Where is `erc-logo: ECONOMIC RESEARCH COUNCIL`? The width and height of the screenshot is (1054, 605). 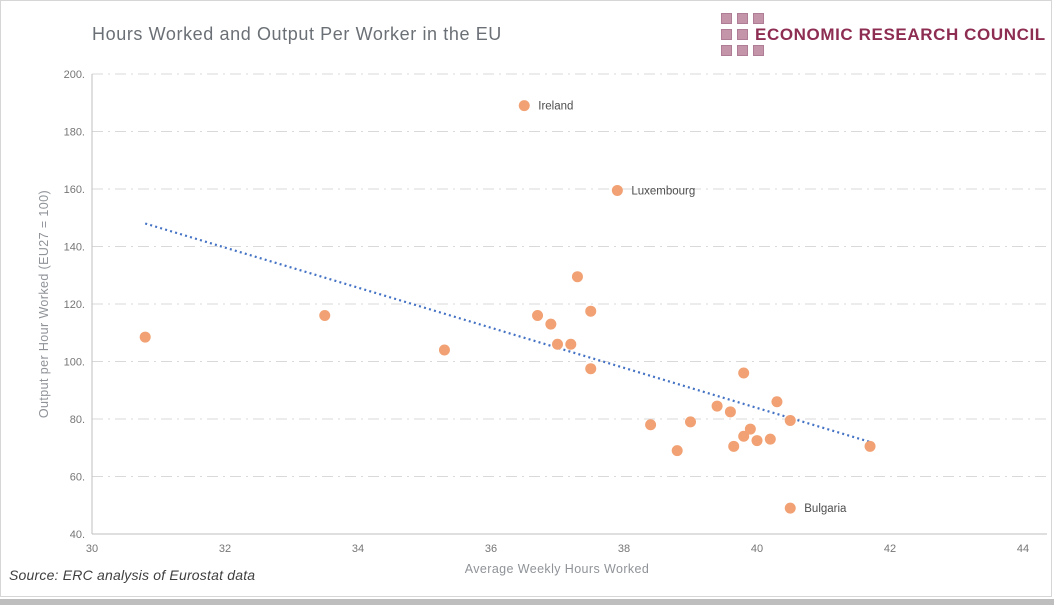 erc-logo: ECONOMIC RESEARCH COUNCIL is located at coordinates (883, 37).